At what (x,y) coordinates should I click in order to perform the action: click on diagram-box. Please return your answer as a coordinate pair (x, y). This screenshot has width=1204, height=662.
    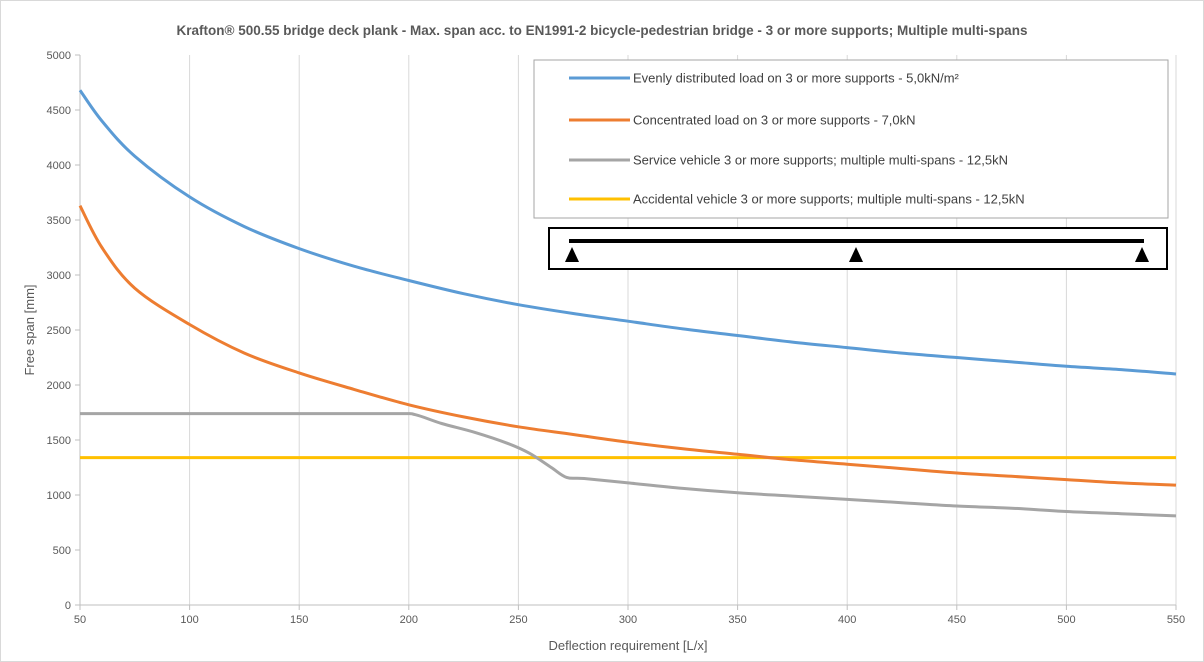
    Looking at the image, I should click on (858, 248).